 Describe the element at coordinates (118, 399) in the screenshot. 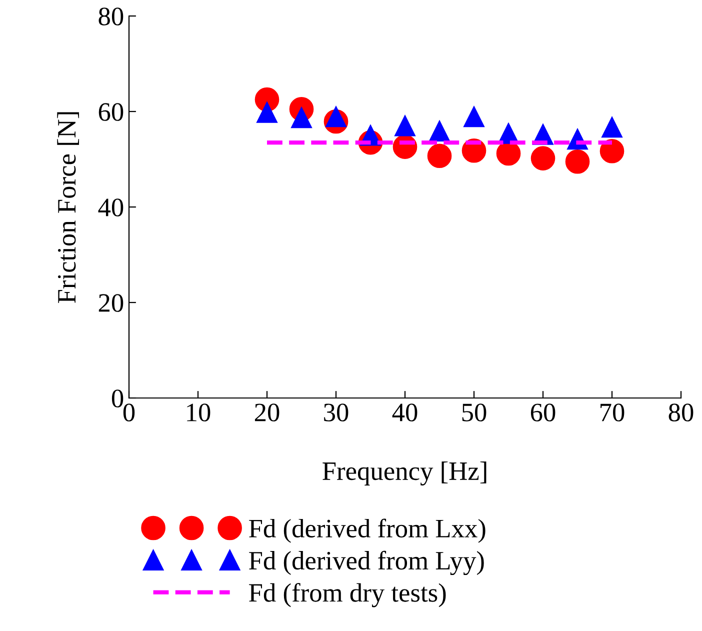

I see `y-tick-label: 0` at that location.